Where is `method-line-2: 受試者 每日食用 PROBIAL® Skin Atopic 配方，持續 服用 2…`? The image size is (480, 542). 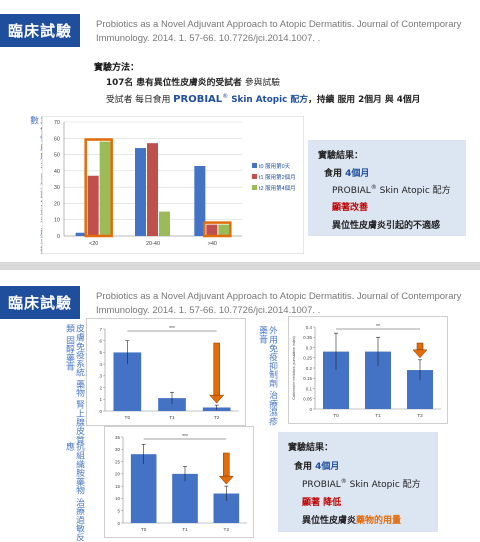
method-line-2: 受試者 每日食用 PROBIAL® Skin Atopic 配方，持續 服用 2… is located at coordinates (263, 98).